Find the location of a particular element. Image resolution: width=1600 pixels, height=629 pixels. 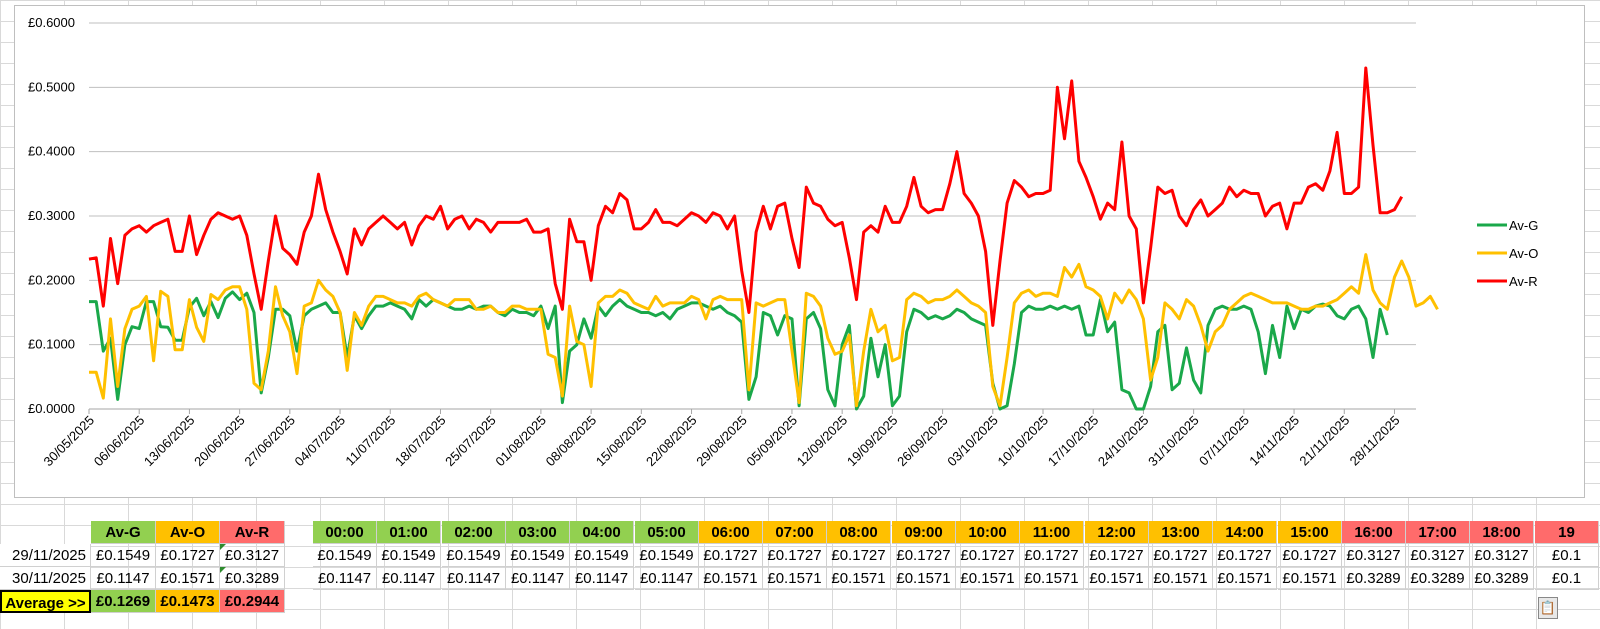

hour-header: 15:00 is located at coordinates (1310, 532).